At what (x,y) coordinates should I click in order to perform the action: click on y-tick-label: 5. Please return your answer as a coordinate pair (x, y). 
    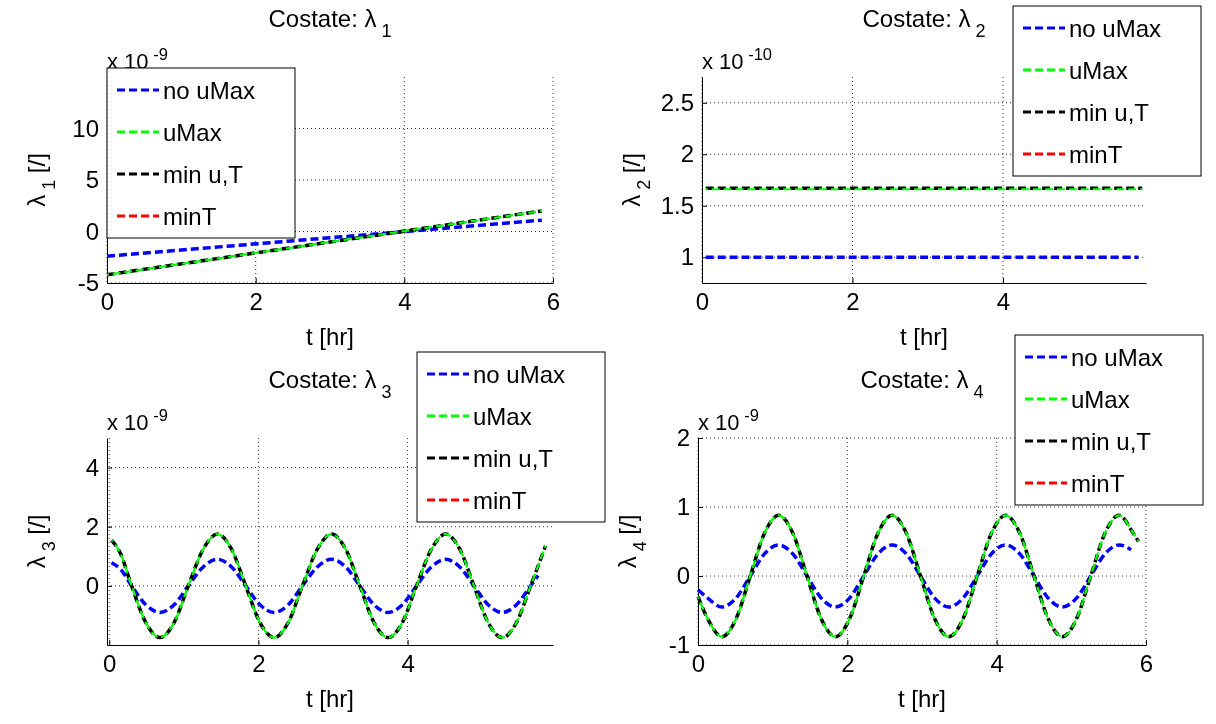
    Looking at the image, I should click on (92, 180).